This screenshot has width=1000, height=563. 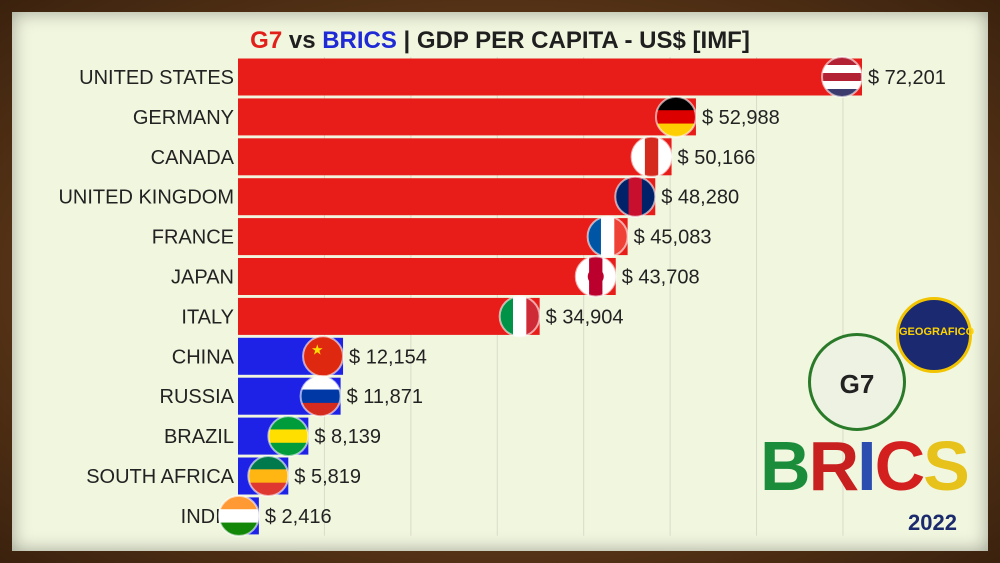 I want to click on bar-japan, so click(x=427, y=276).